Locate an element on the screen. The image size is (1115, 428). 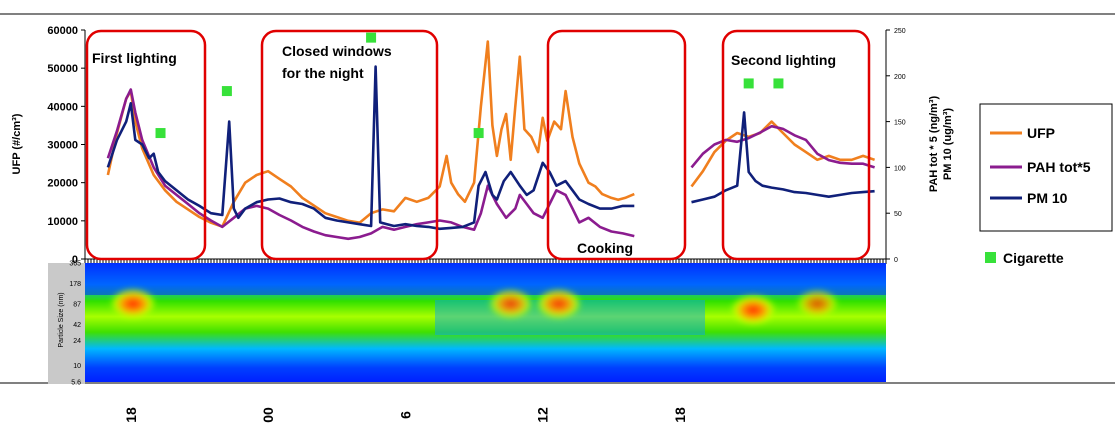
legend: UFP PAH tot*5 PM 10 Cigarette is located at coordinates (1046, 184).